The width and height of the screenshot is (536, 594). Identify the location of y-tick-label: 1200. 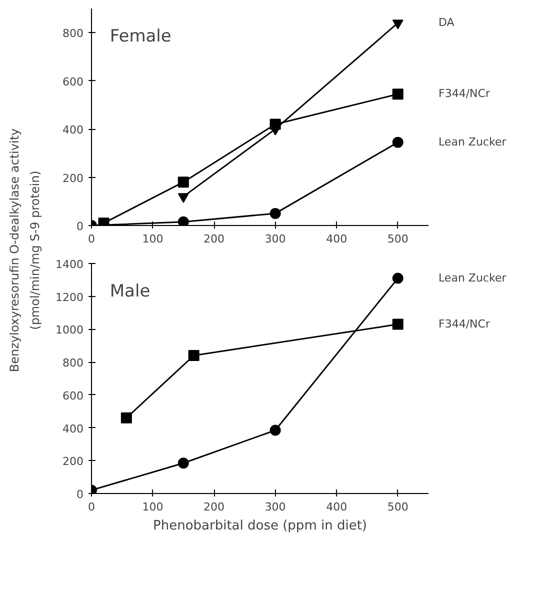
(70, 297).